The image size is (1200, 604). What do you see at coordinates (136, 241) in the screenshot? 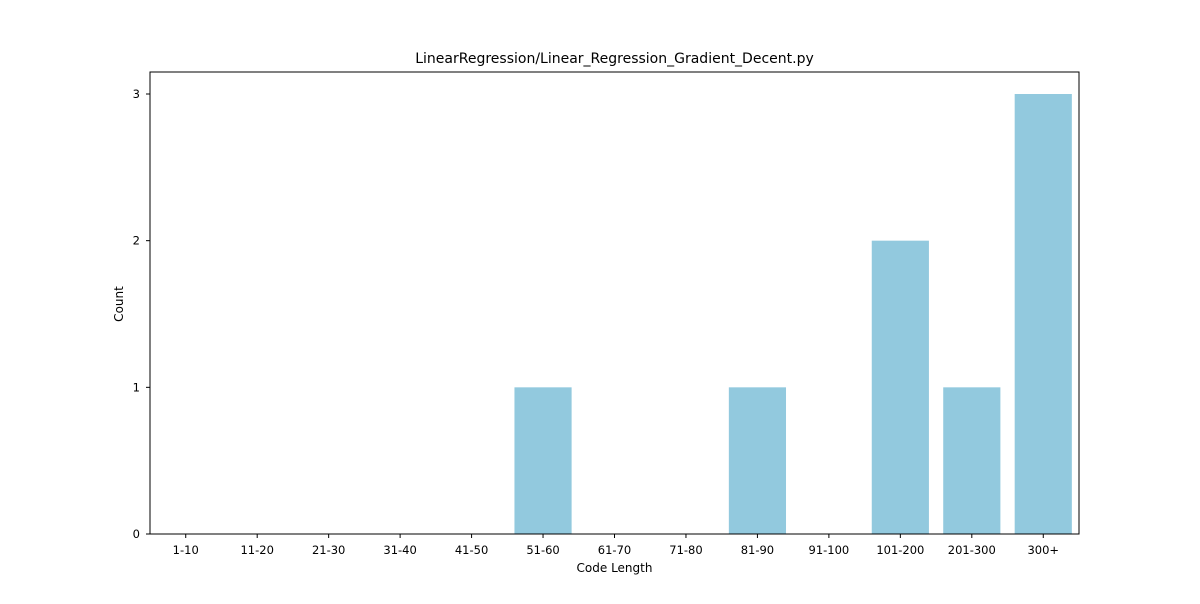
I see `y-tick-label: 2` at bounding box center [136, 241].